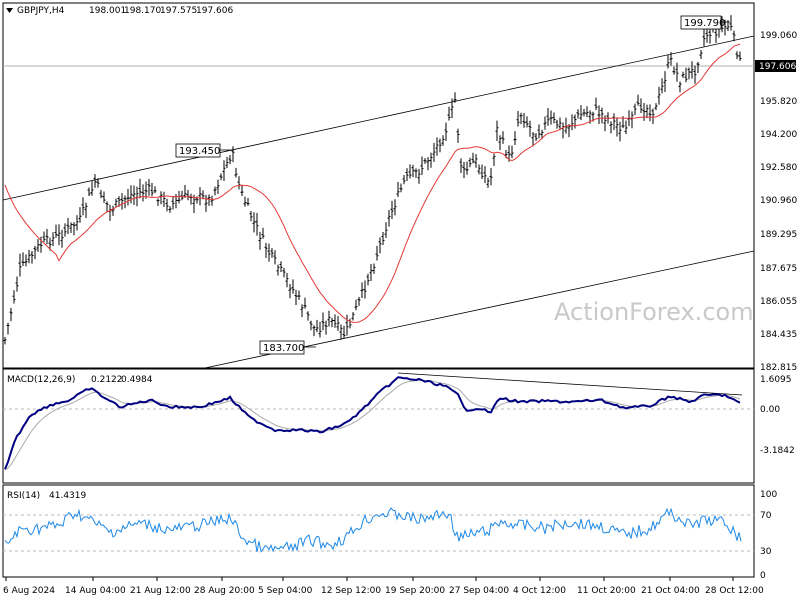  What do you see at coordinates (41, 380) in the screenshot?
I see `macd-label: MACD(12,26,9)` at bounding box center [41, 380].